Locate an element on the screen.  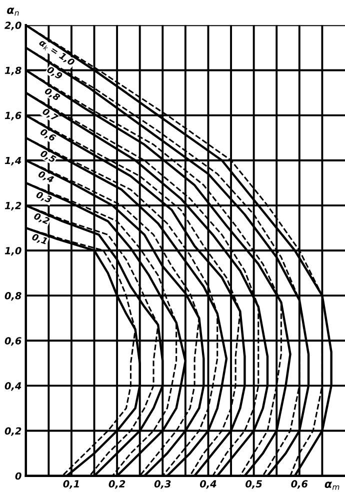
y-tick-label: 0,4 is located at coordinates (13, 386).